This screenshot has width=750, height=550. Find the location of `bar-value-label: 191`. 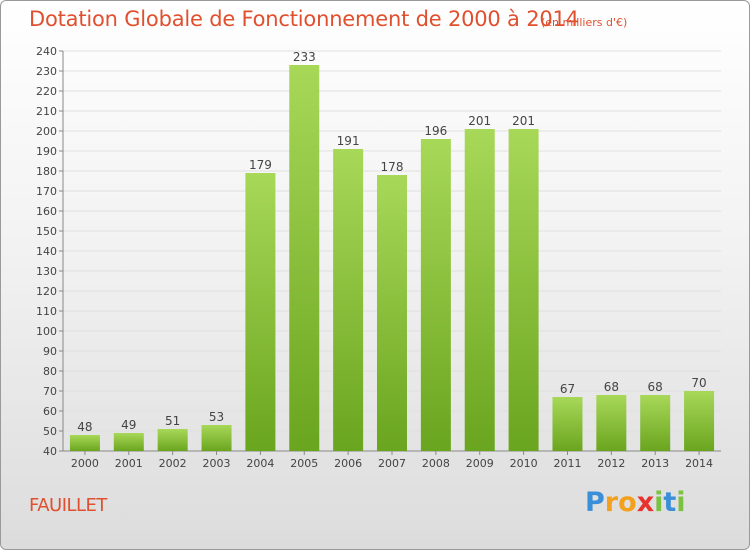

bar-value-label: 191 is located at coordinates (348, 141).